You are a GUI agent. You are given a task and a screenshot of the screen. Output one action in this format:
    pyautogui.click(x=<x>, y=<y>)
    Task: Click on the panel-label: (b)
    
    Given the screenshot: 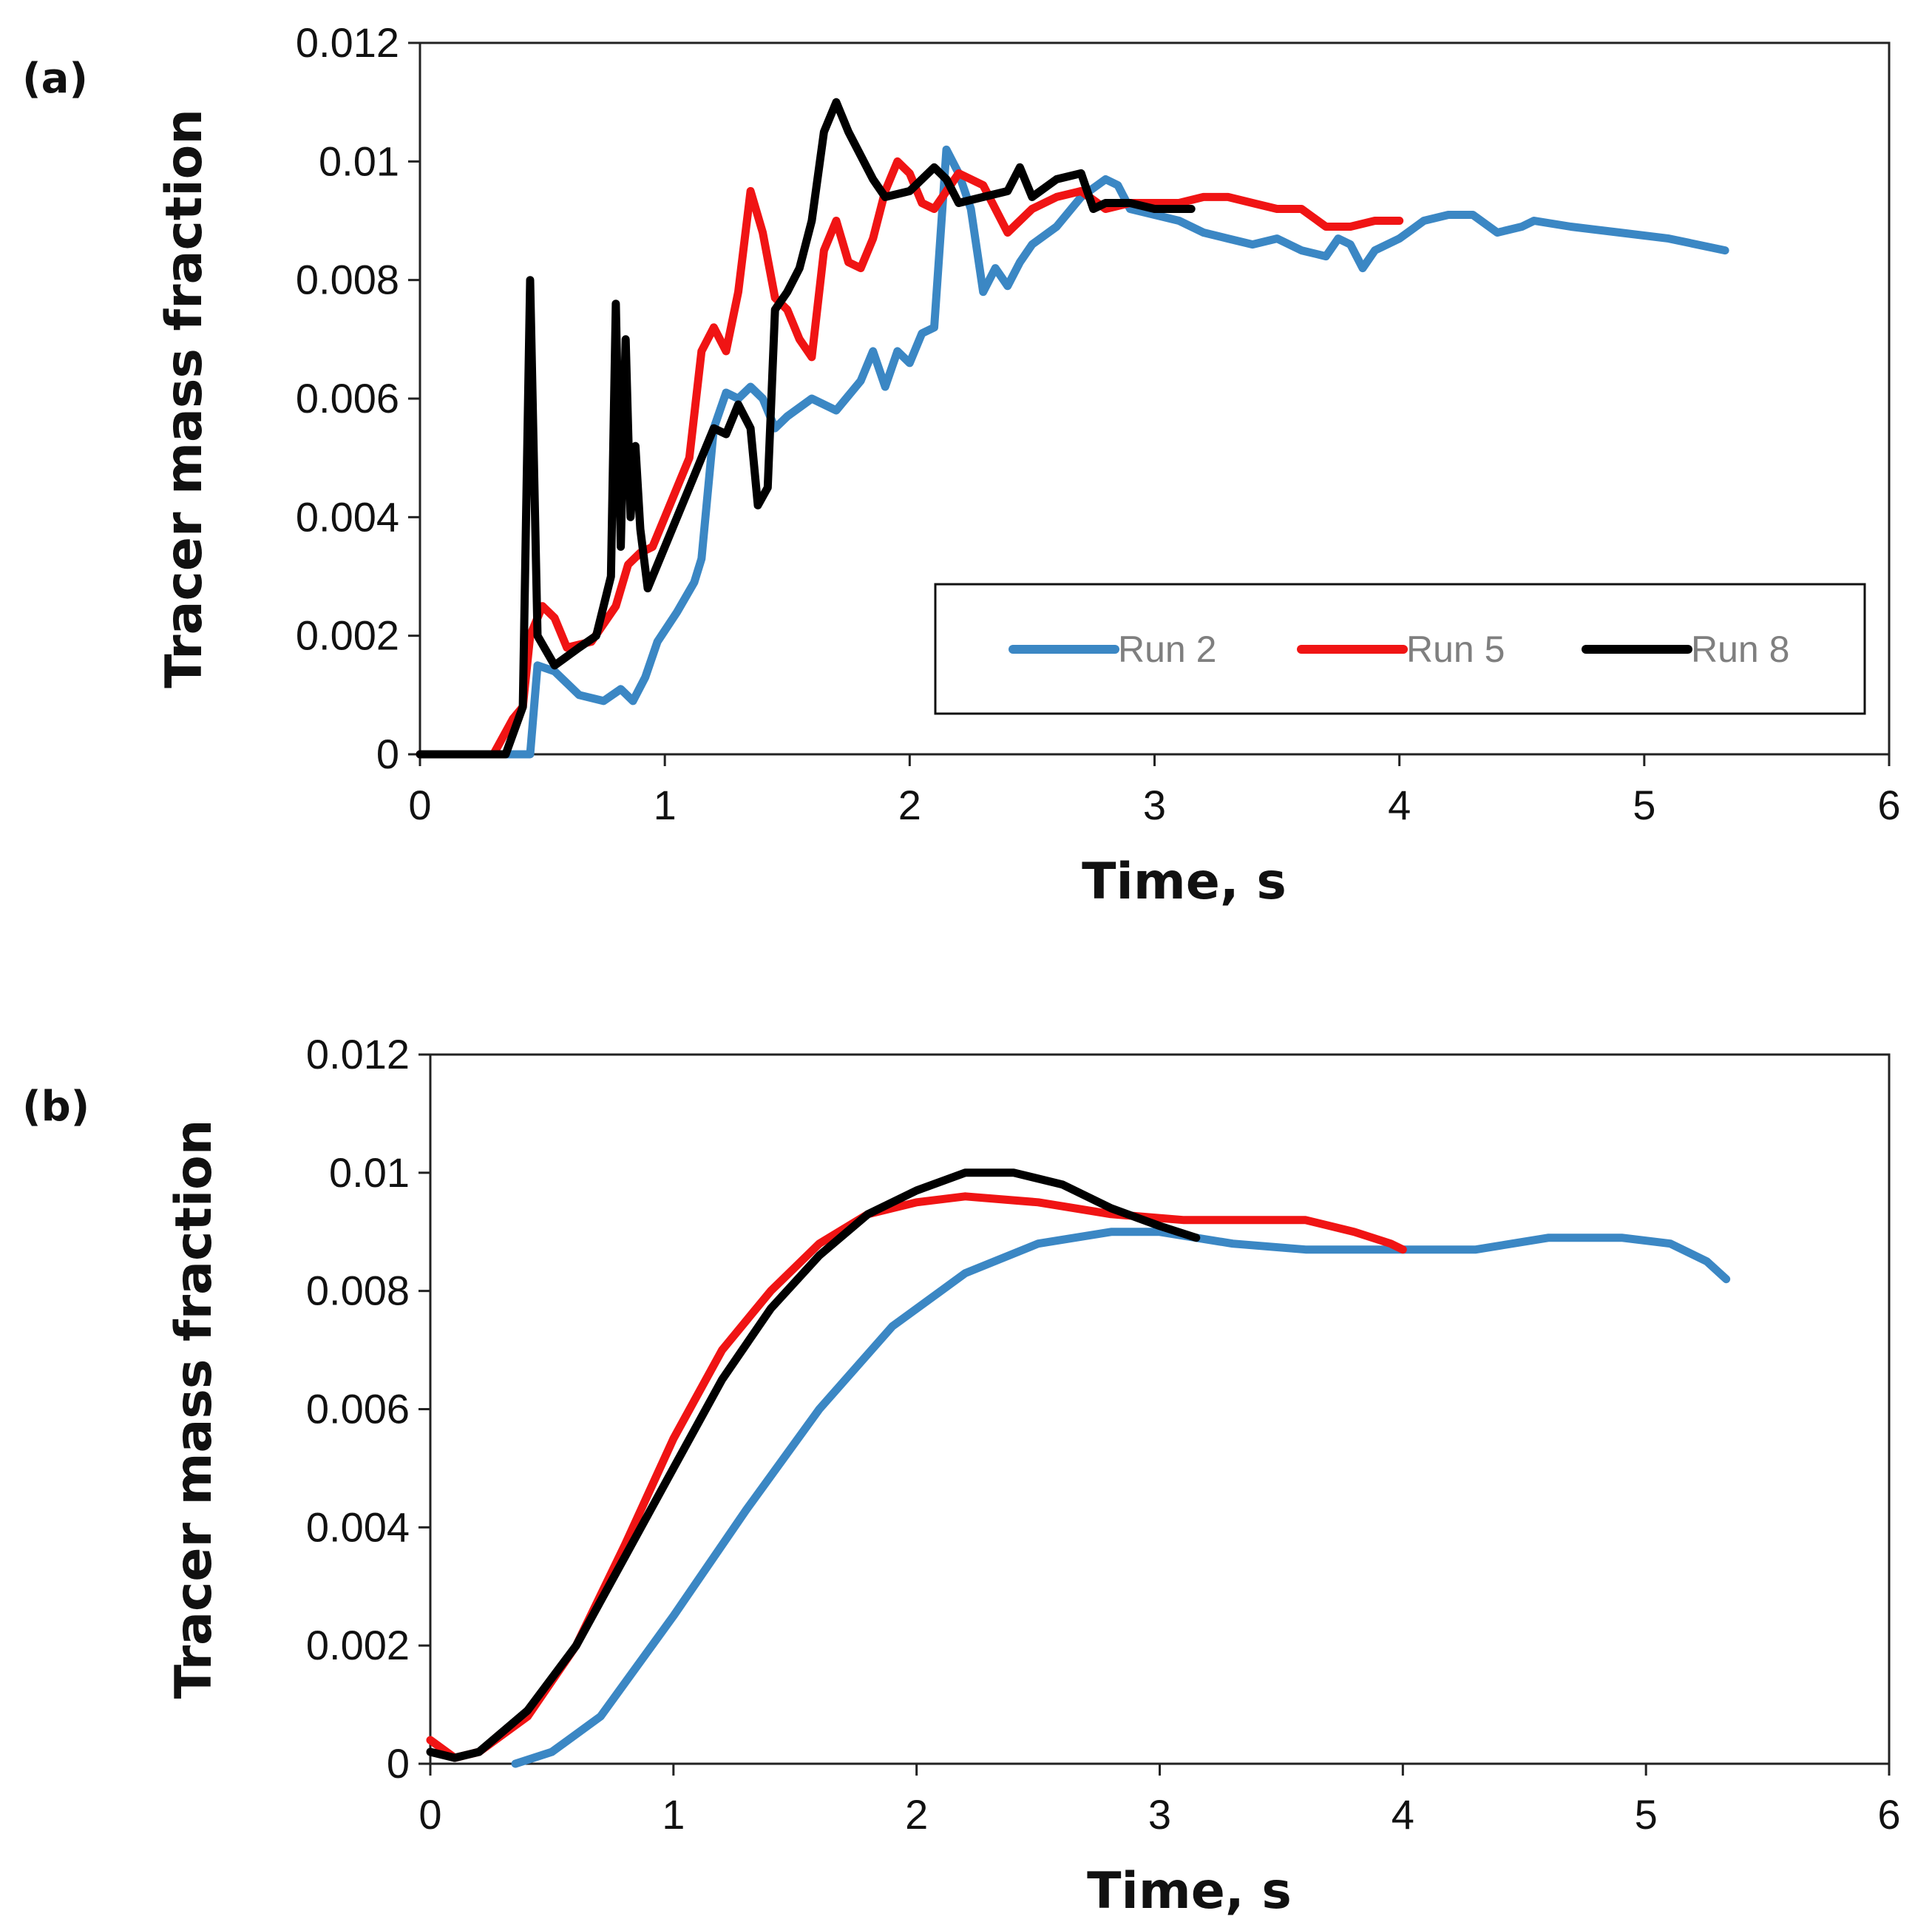 What is the action you would take?
    pyautogui.click(x=55, y=1107)
    